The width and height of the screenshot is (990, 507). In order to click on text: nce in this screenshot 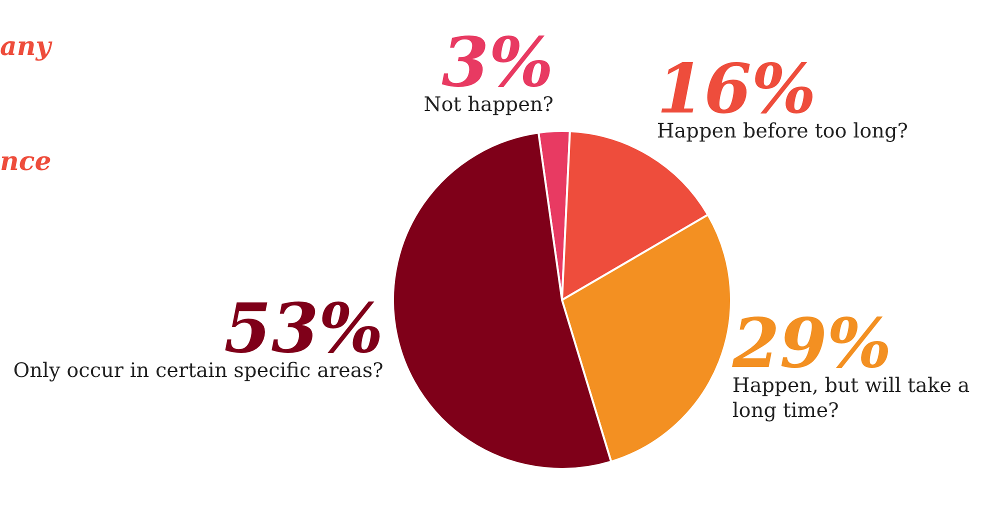, I will do `click(26, 162)`.